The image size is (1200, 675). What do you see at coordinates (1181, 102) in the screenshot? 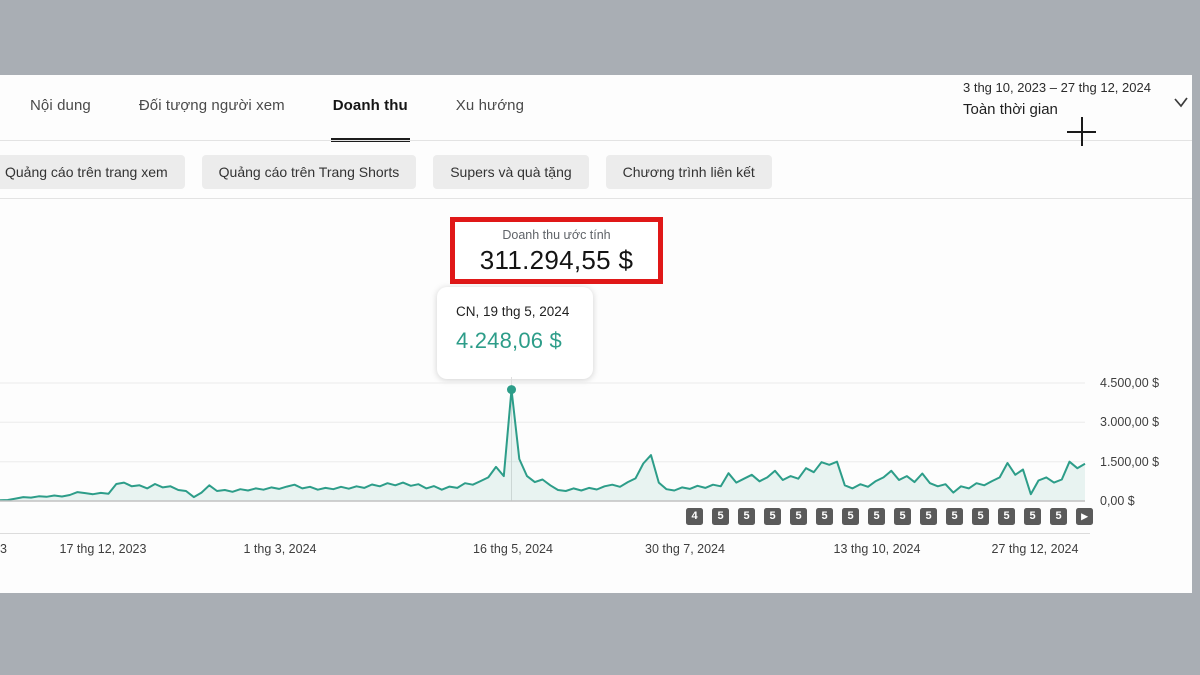
I see `chevron-down-icon` at bounding box center [1181, 102].